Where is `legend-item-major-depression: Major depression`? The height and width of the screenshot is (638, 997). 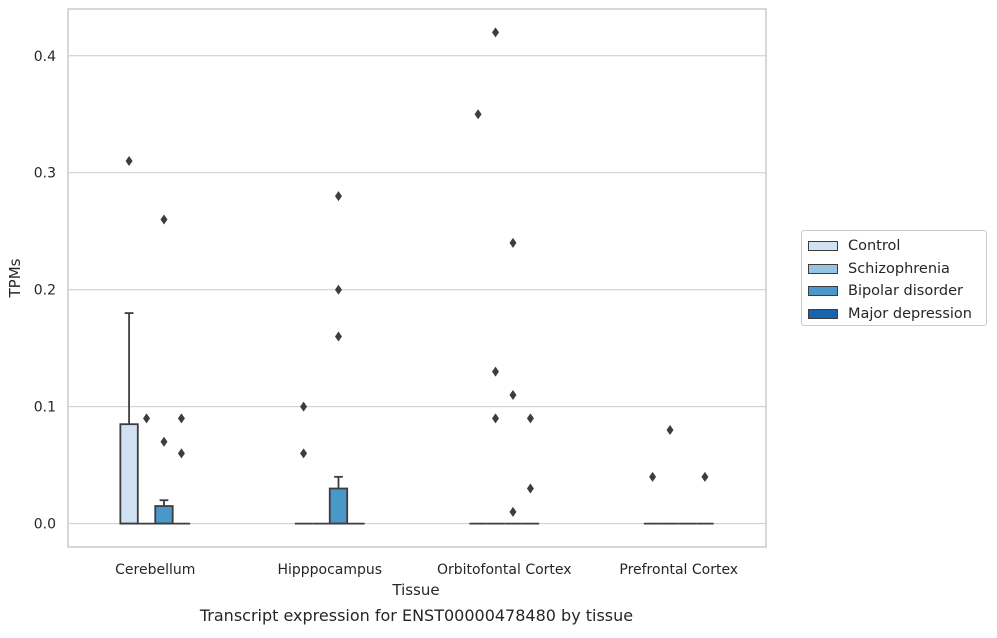
legend-item-major-depression: Major depression is located at coordinates (894, 314).